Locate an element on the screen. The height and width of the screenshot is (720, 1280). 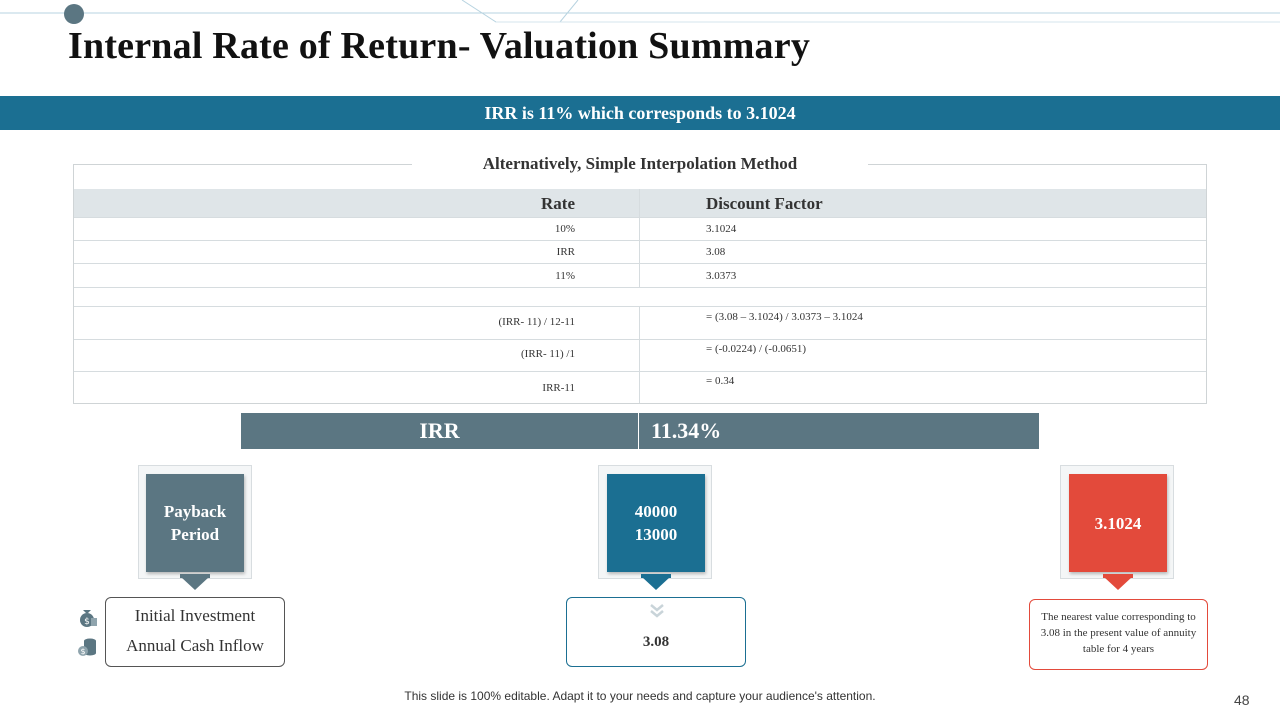
coins-icon: $ is located at coordinates (87, 647).